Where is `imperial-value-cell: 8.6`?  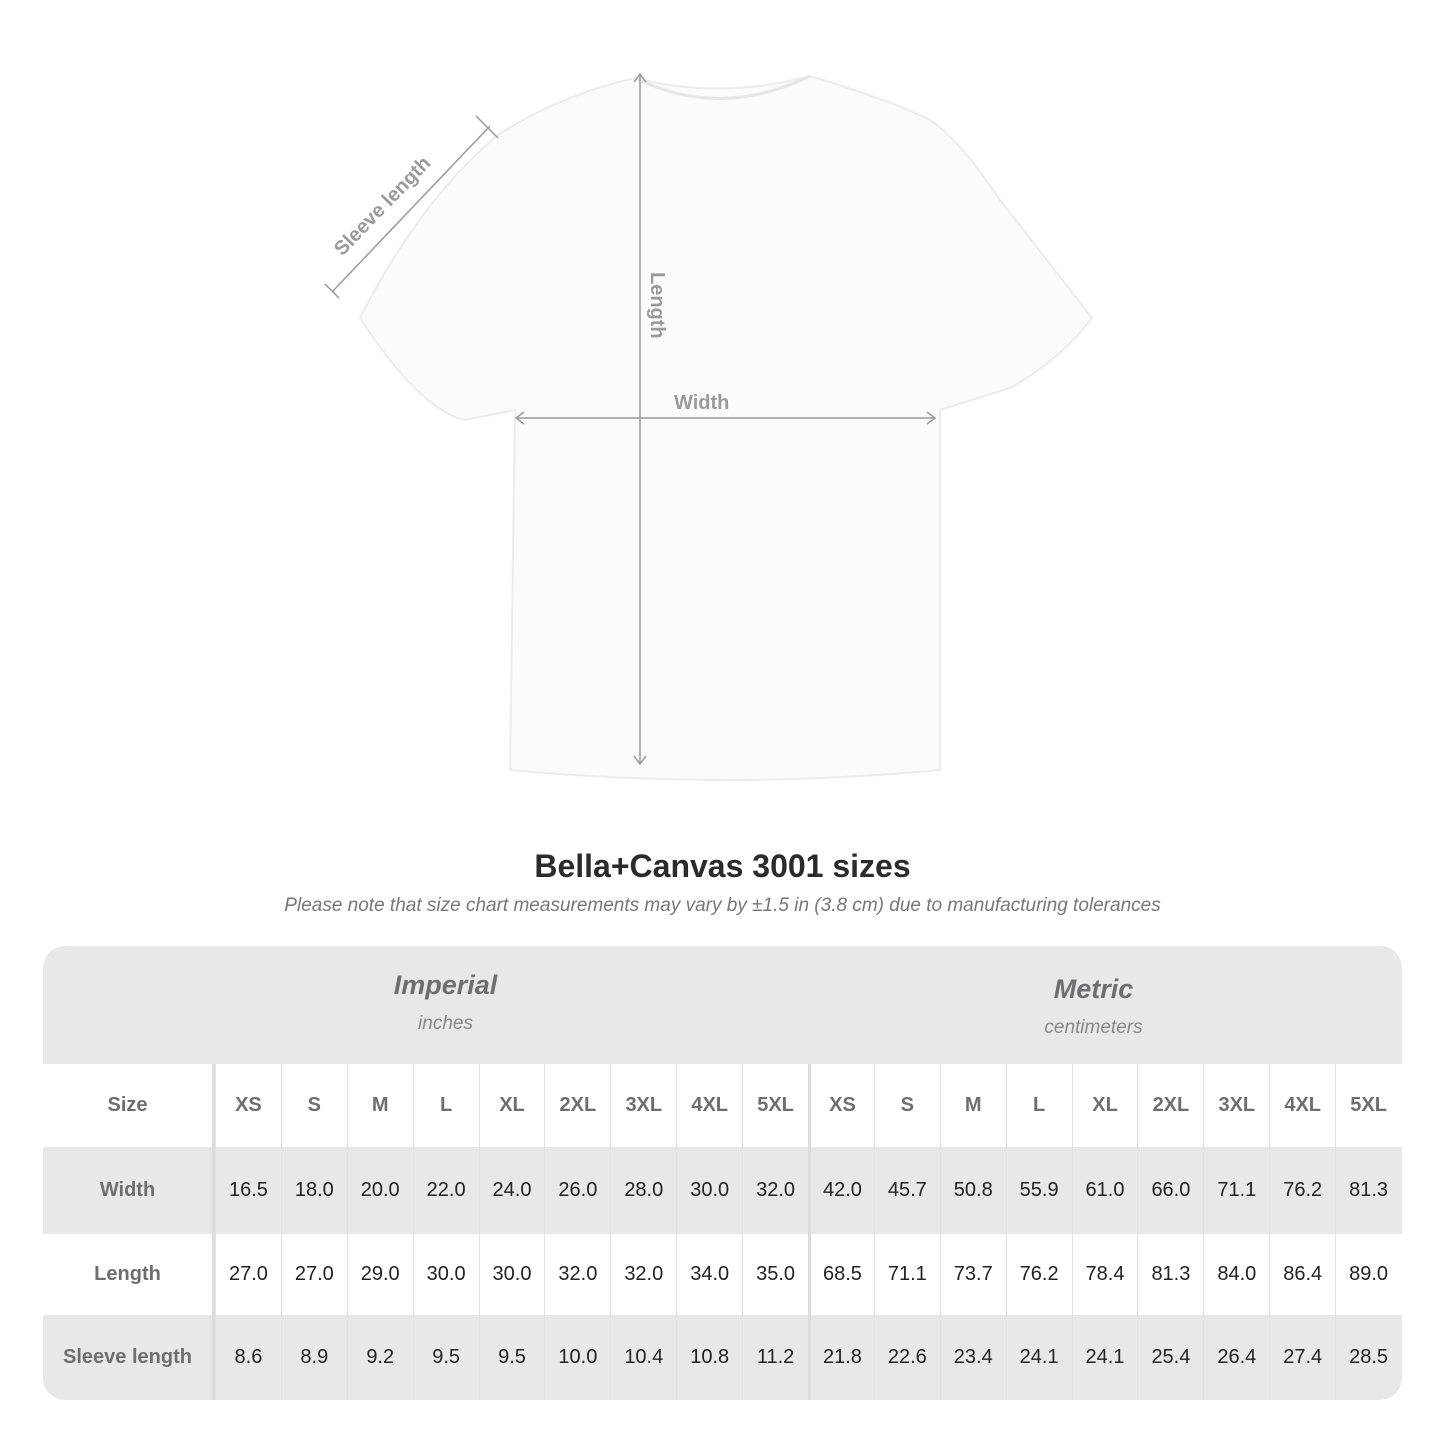
imperial-value-cell: 8.6 is located at coordinates (248, 1357).